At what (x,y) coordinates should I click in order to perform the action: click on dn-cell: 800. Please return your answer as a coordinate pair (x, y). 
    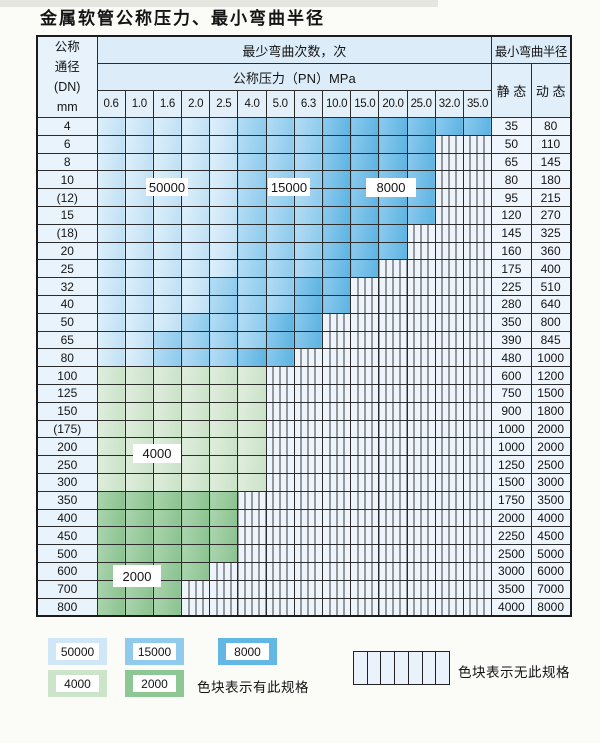
    Looking at the image, I should click on (67, 607).